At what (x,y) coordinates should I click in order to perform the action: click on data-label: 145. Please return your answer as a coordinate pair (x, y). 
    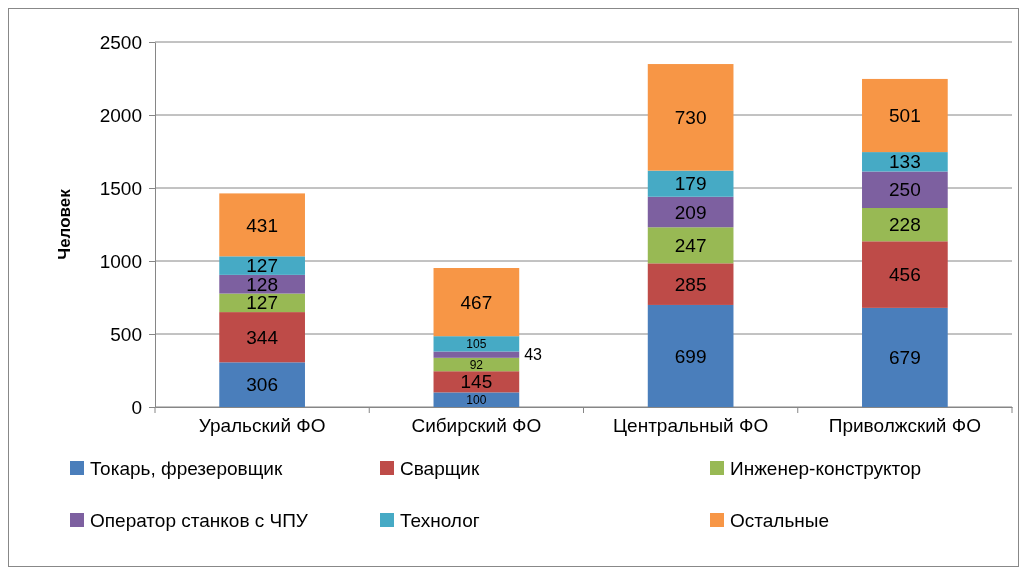
    Looking at the image, I should click on (476, 382).